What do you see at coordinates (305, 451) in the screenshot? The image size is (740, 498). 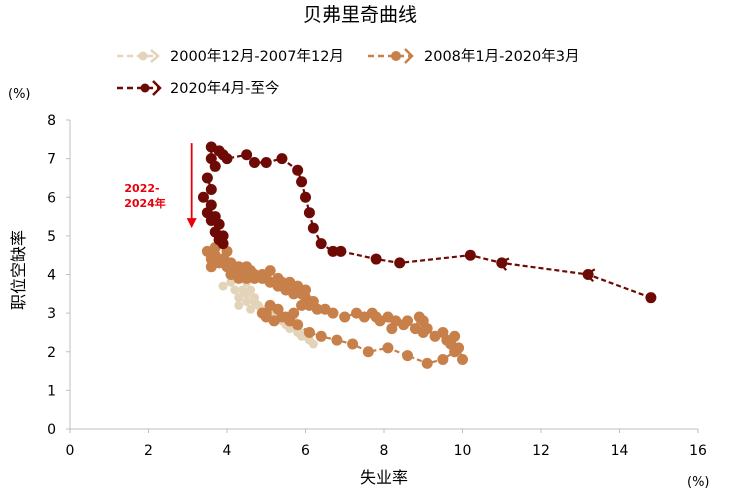 I see `x-tick-label: 6` at bounding box center [305, 451].